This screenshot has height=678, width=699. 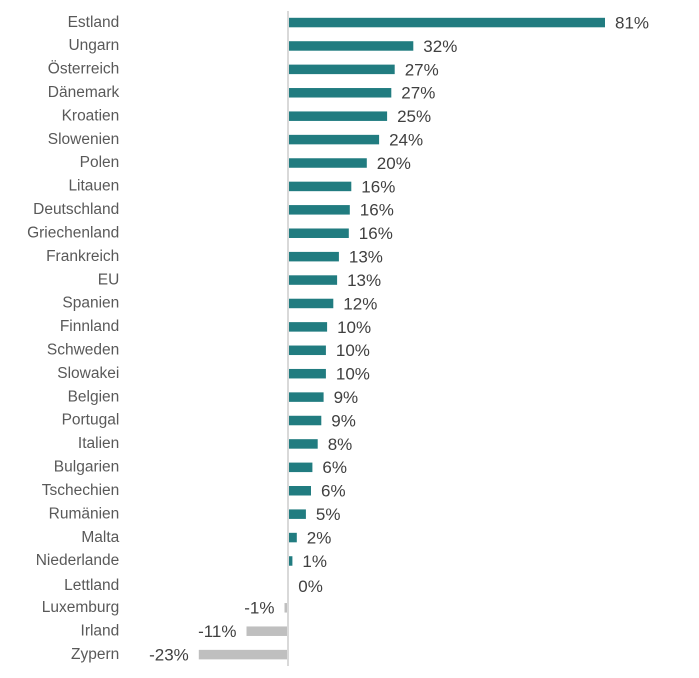 I want to click on svg-text: Griechenland, so click(x=73, y=232).